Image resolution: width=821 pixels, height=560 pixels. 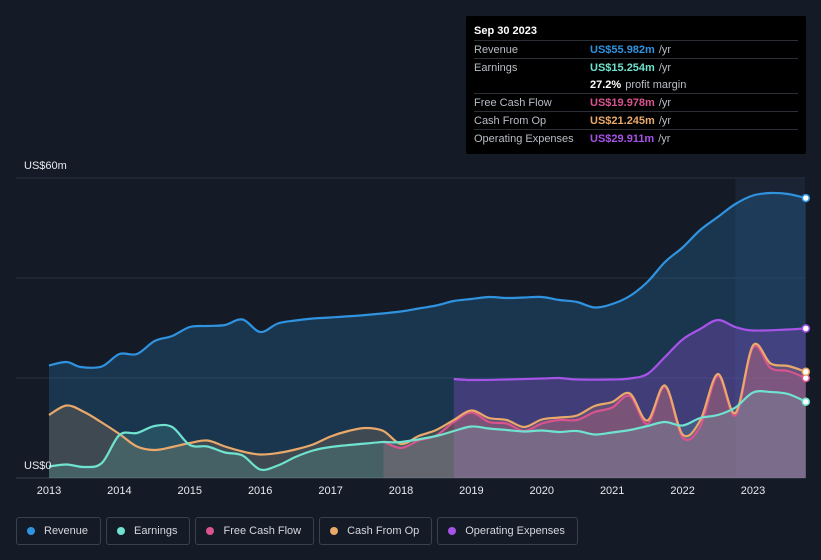 I want to click on x-tick-label: 2016, so click(x=260, y=491).